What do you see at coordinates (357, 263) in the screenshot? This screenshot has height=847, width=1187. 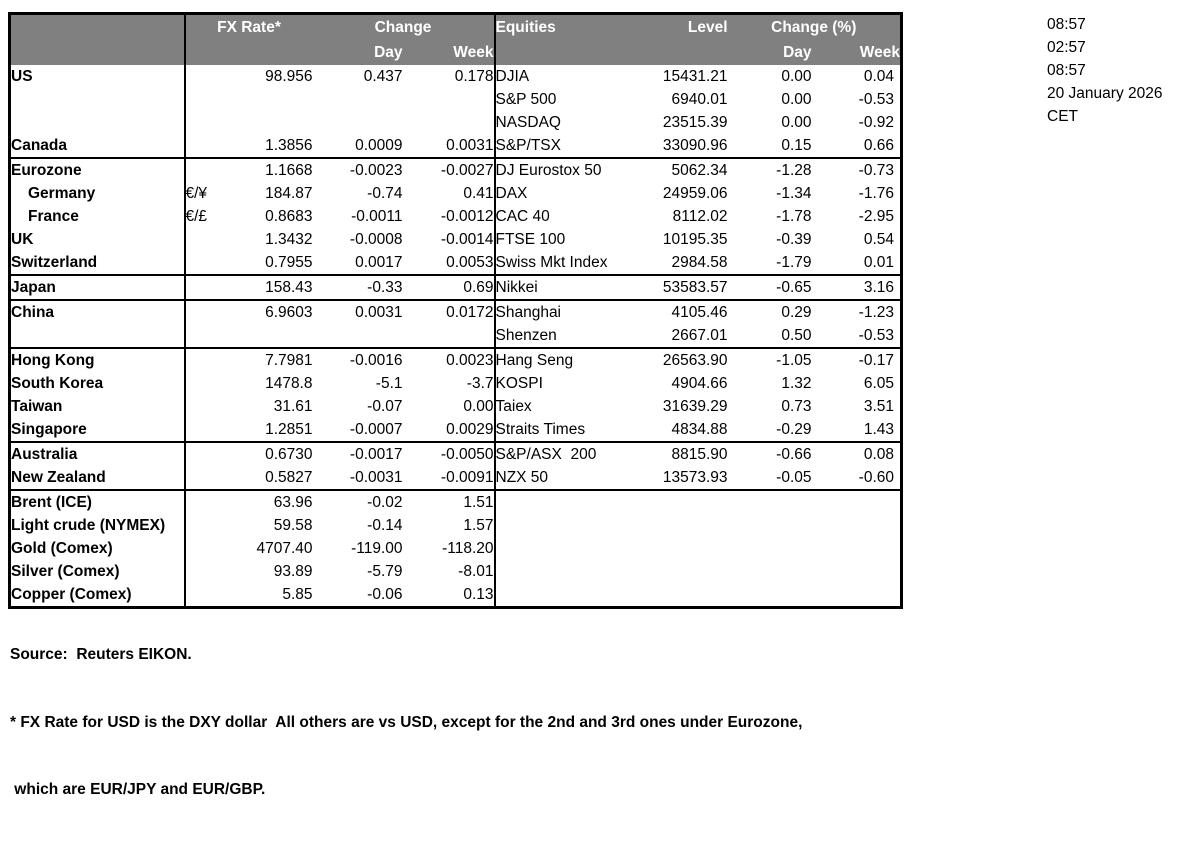 I see `fx-day-change: 0.0017` at bounding box center [357, 263].